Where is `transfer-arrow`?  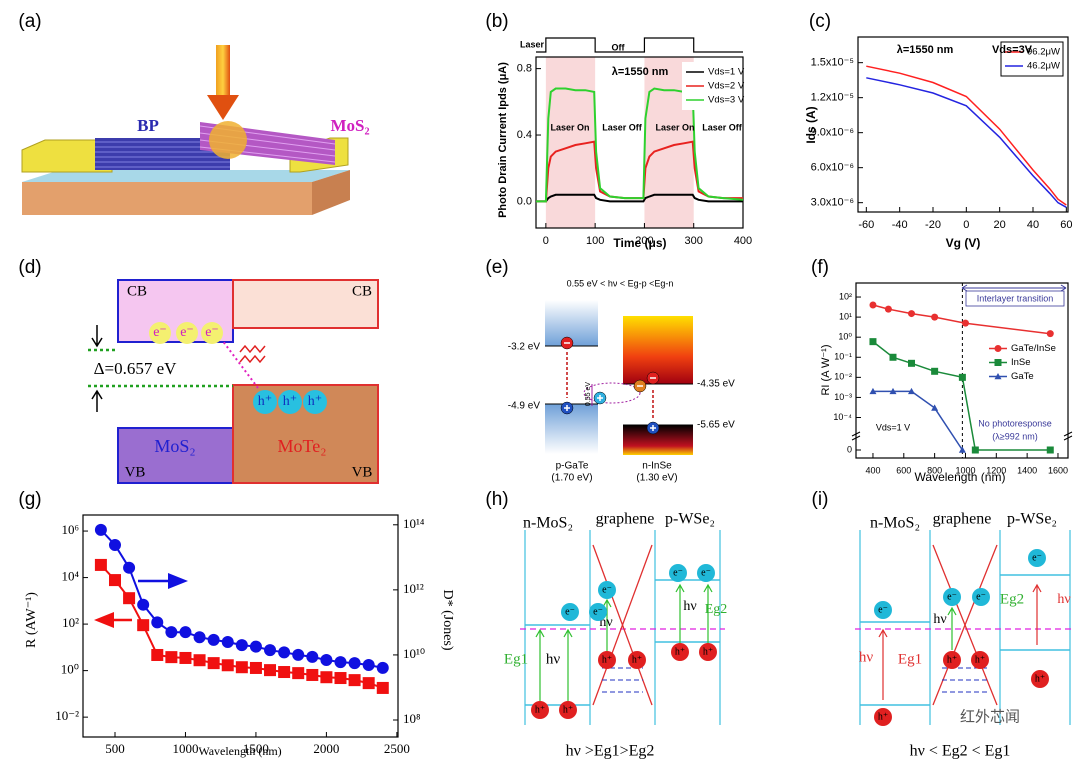 transfer-arrow is located at coordinates (240, 364).